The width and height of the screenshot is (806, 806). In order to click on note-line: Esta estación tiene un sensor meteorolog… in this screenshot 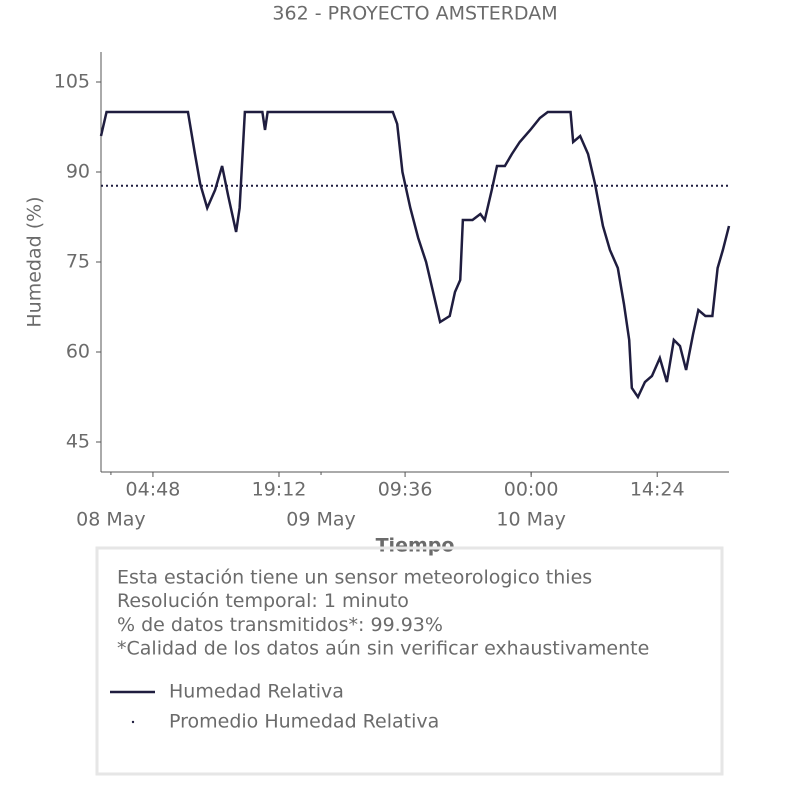, I will do `click(354, 578)`.